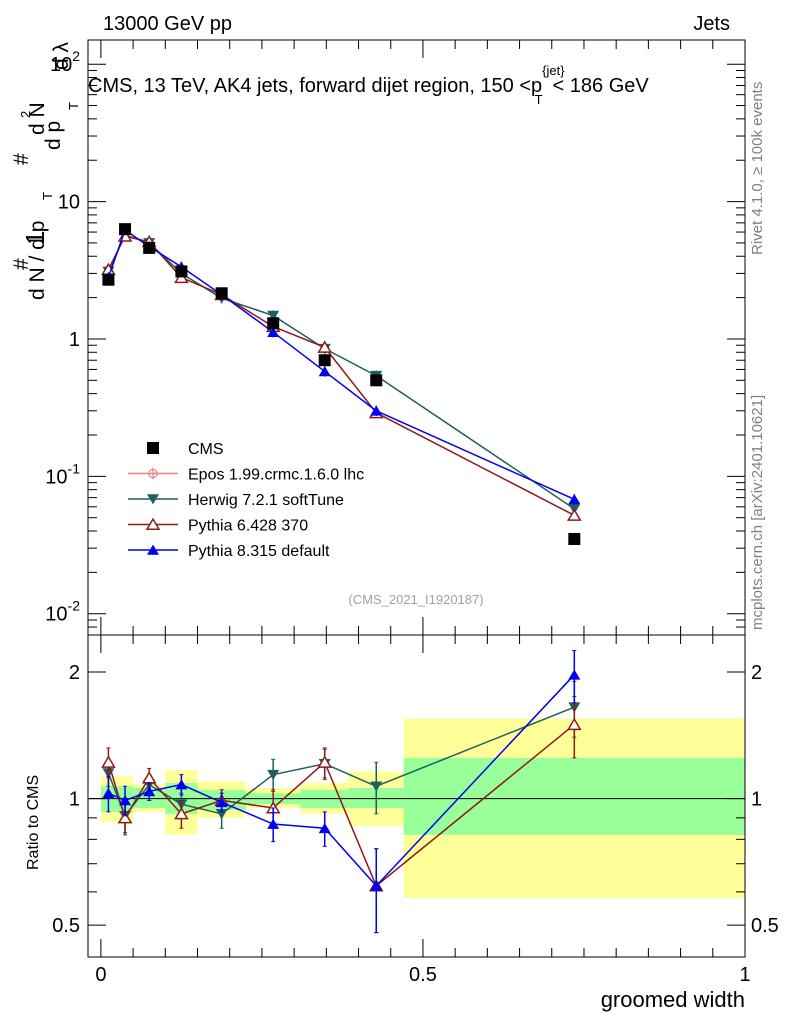 Image resolution: width=786 pixels, height=1024 pixels. I want to click on main-ylabel-part2: #, so click(21, 159).